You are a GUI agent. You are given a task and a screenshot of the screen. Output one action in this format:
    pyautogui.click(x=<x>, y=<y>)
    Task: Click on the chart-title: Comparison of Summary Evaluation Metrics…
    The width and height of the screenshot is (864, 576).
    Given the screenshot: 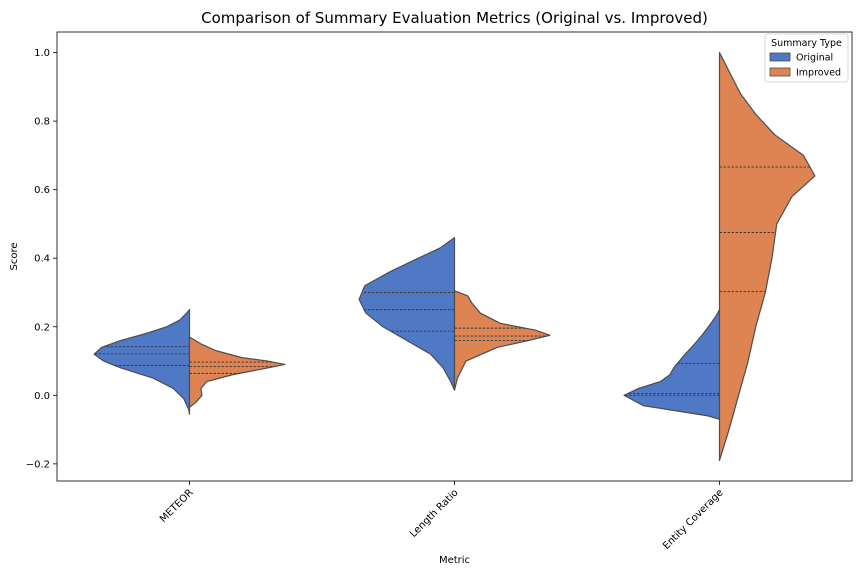 What is the action you would take?
    pyautogui.click(x=454, y=18)
    